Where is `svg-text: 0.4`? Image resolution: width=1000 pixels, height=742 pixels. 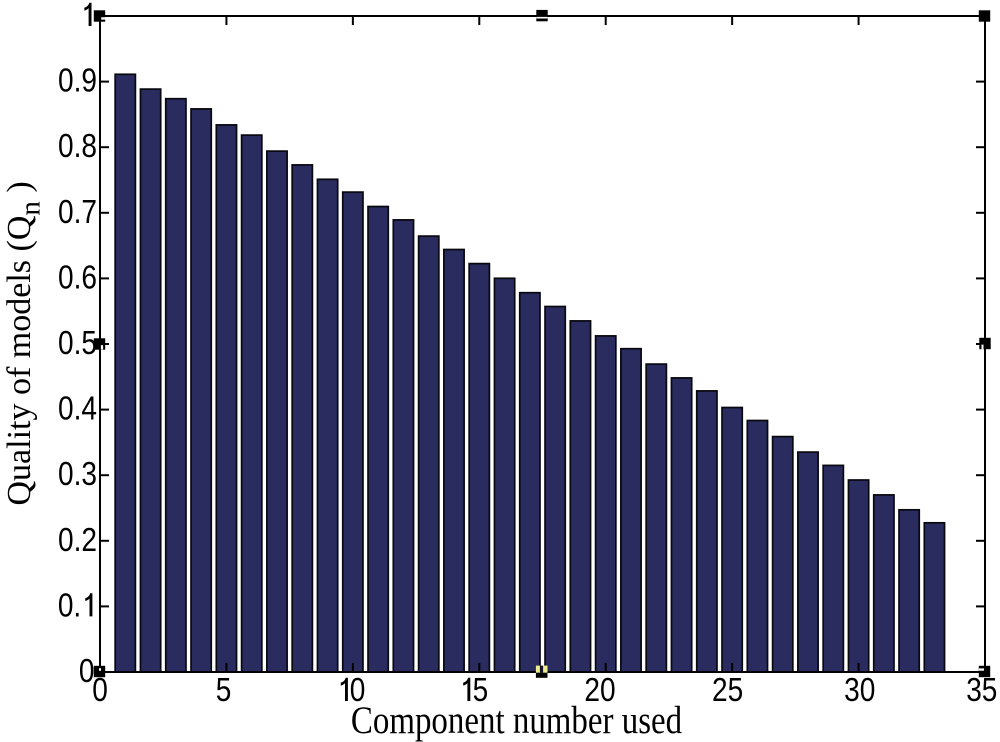 svg-text: 0.4 is located at coordinates (77, 409).